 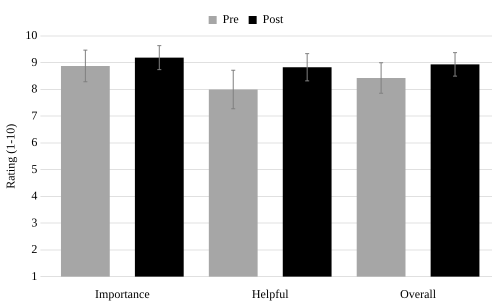 What do you see at coordinates (34, 142) in the screenshot?
I see `y-tick-label: 6` at bounding box center [34, 142].